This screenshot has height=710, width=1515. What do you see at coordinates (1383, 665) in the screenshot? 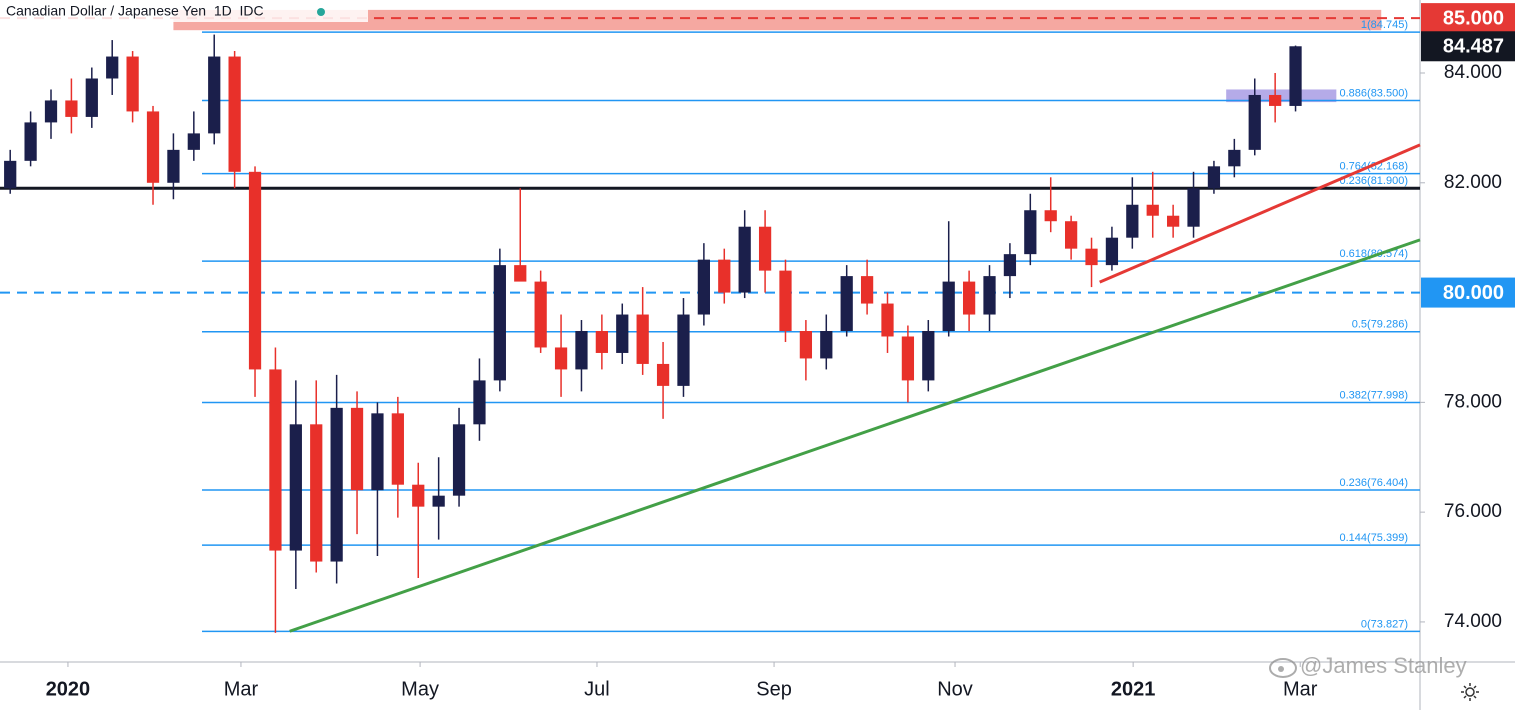
I see `watermark: @James Stanley` at bounding box center [1383, 665].